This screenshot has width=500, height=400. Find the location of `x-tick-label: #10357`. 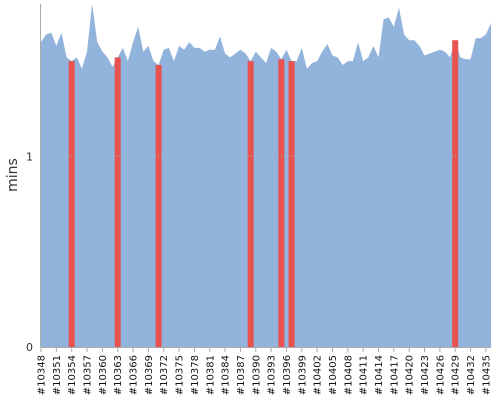

x-tick-label: #10357 is located at coordinates (88, 375).